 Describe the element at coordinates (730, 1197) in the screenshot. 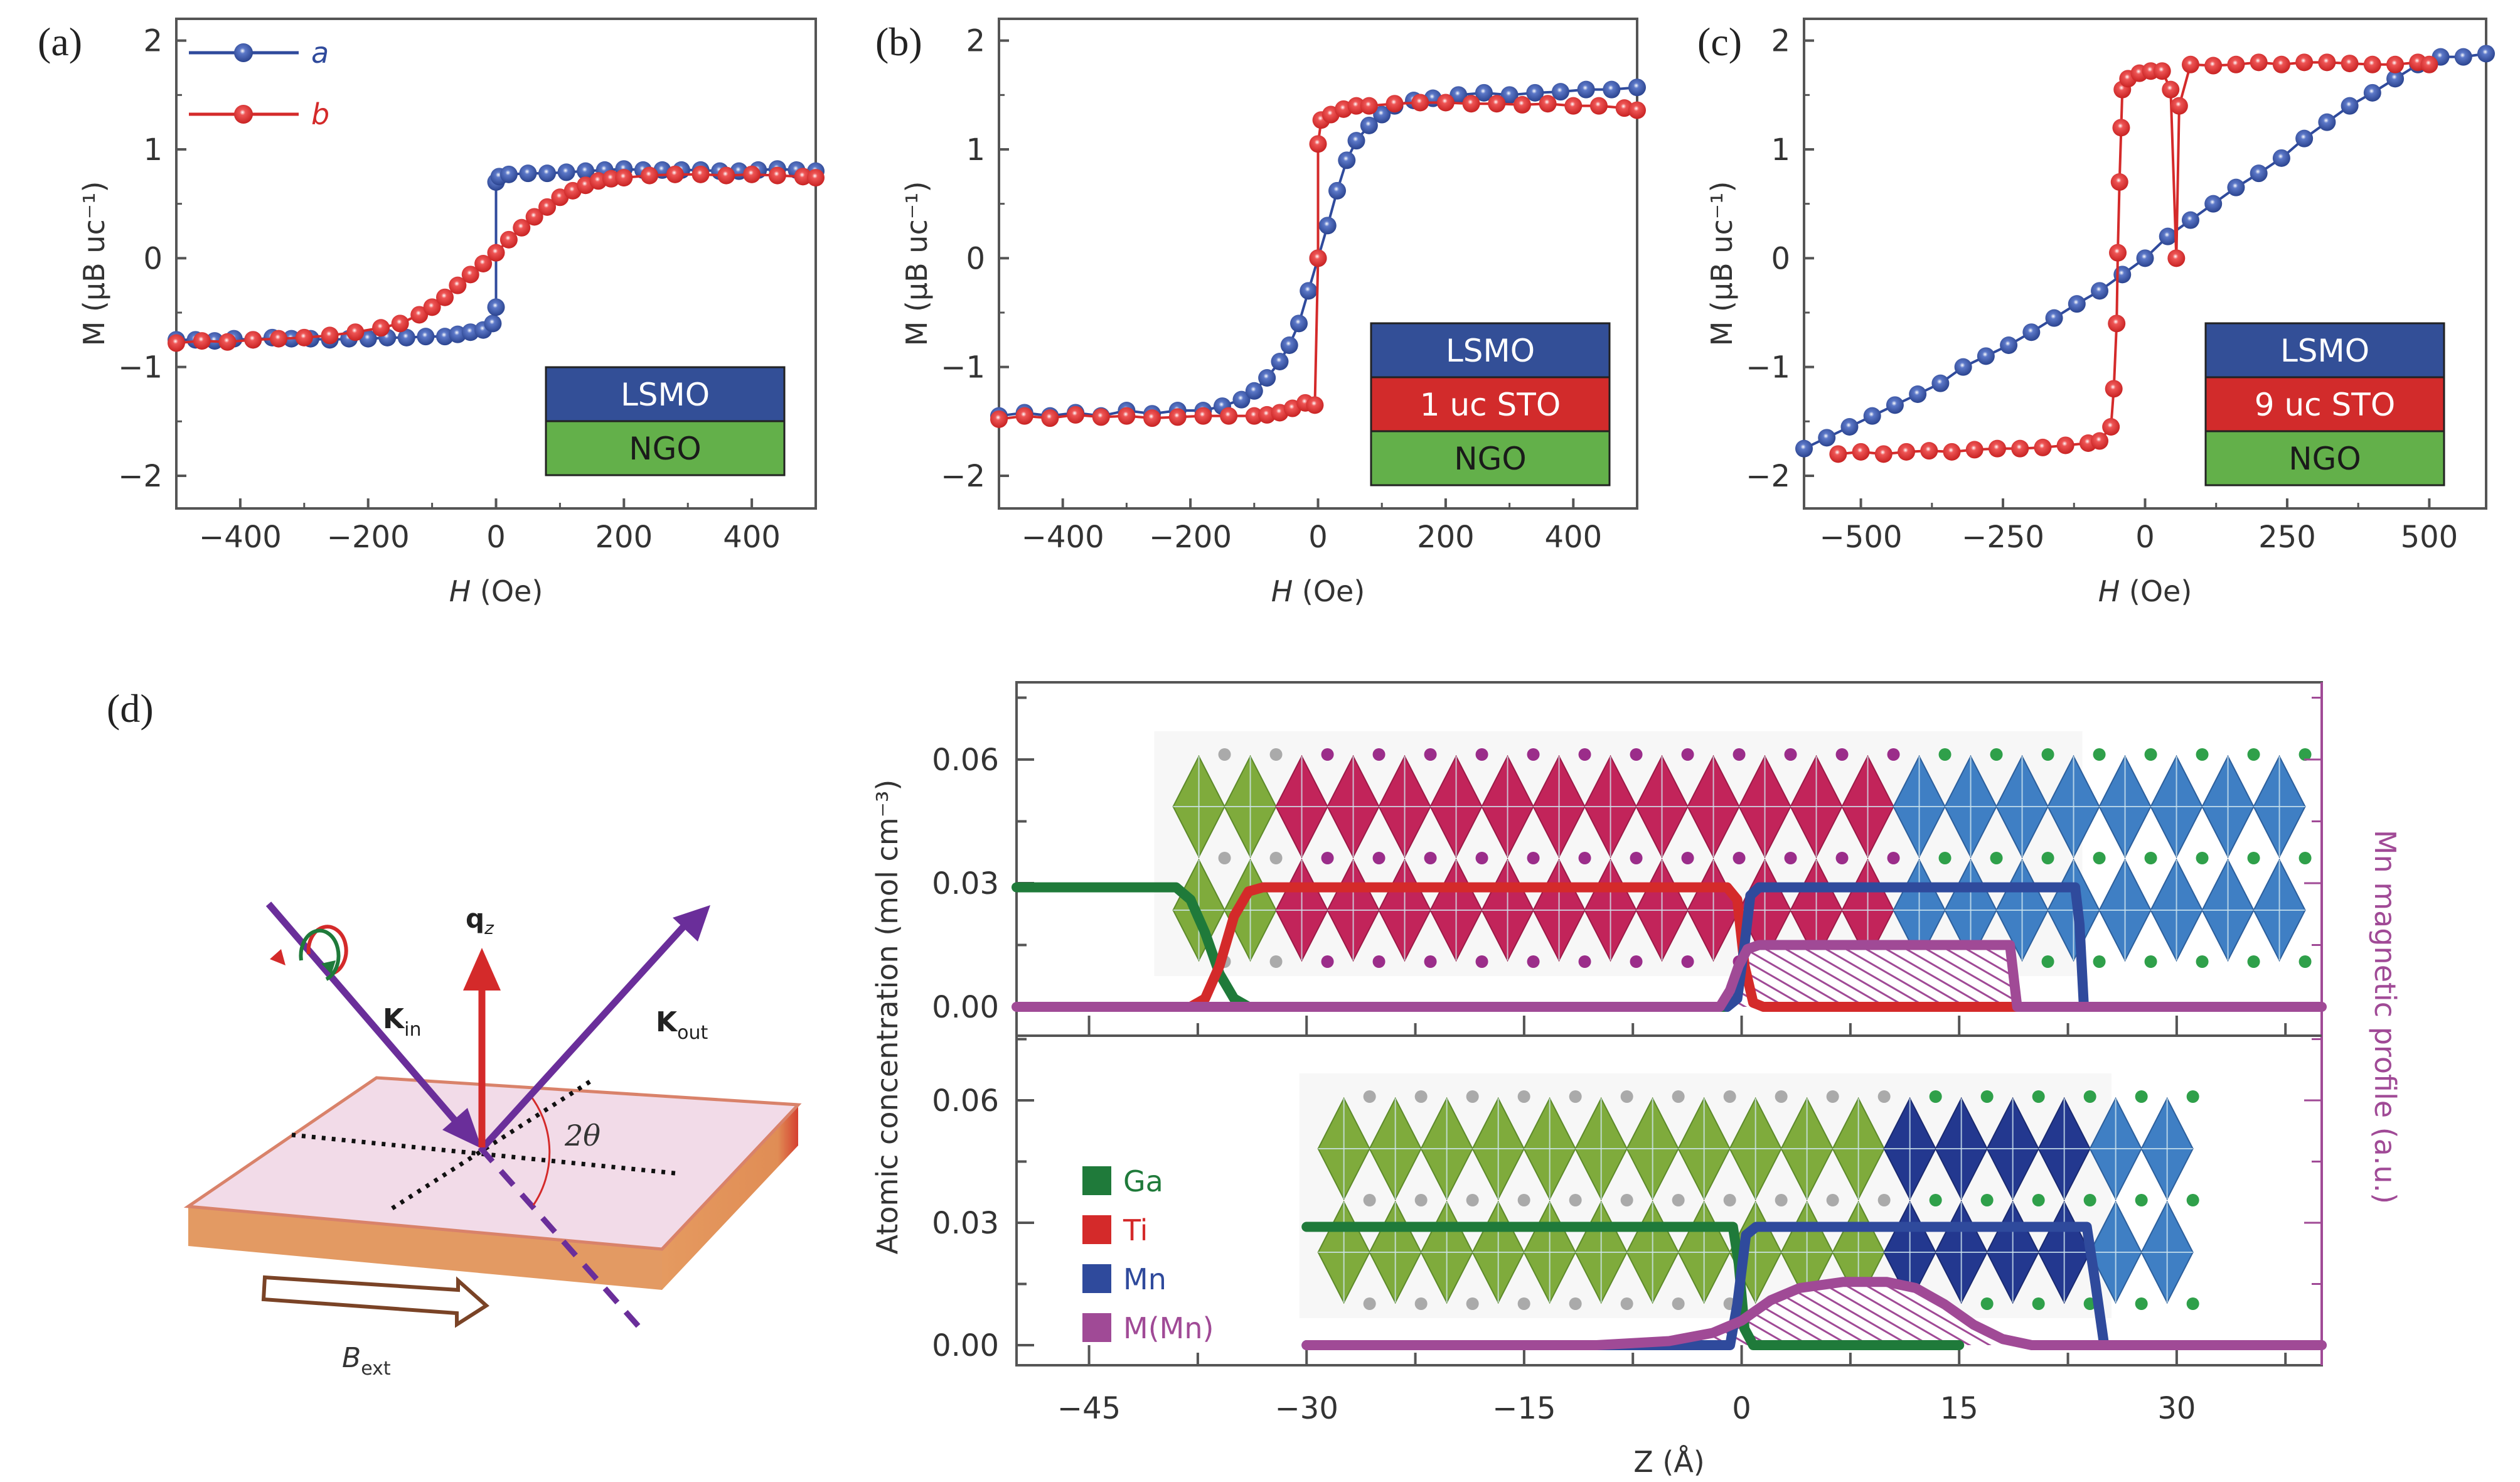

I see `sample-slab-side` at that location.